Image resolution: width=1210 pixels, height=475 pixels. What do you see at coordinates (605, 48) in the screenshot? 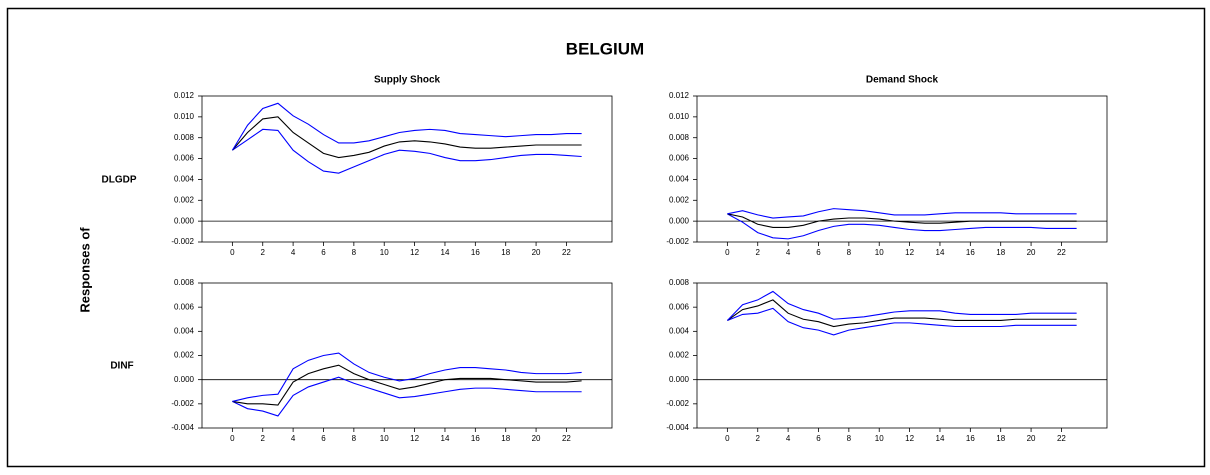
I see `main-title: BELGIUM` at bounding box center [605, 48].